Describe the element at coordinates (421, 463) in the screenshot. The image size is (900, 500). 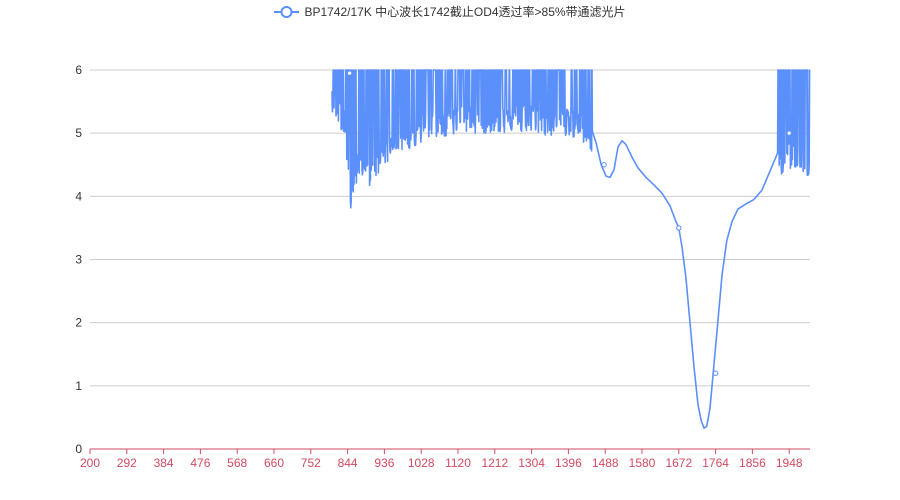
I see `x-tick-label: 1028` at that location.